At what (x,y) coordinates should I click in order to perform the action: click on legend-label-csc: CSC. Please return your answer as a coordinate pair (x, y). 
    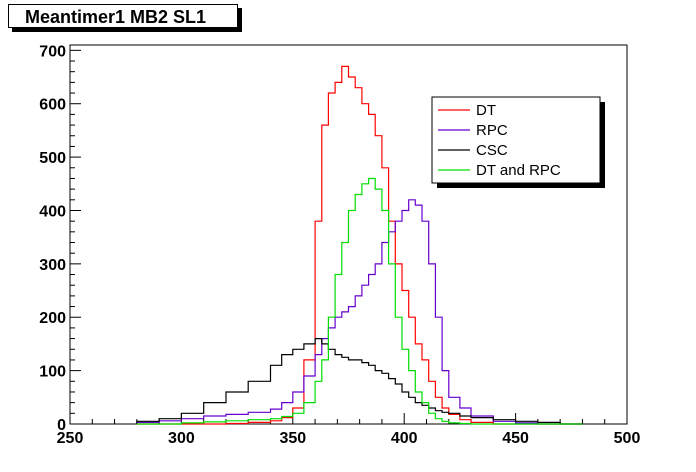
    Looking at the image, I should click on (492, 150).